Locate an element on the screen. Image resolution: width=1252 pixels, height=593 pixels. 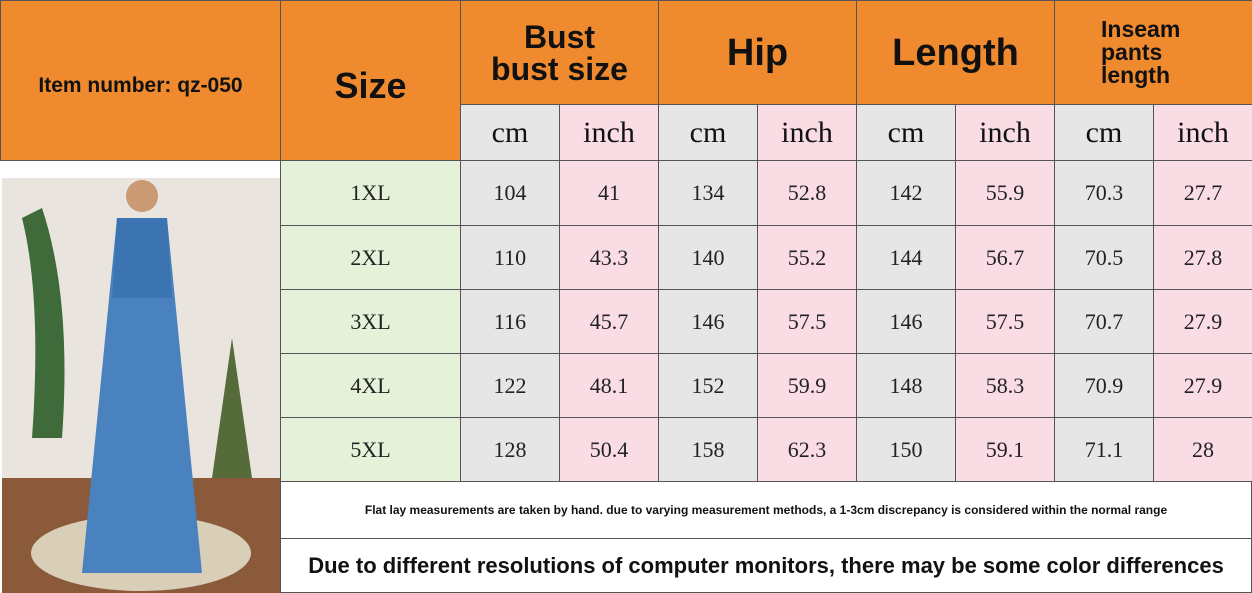
value-cell: 48.1 is located at coordinates (609, 385).